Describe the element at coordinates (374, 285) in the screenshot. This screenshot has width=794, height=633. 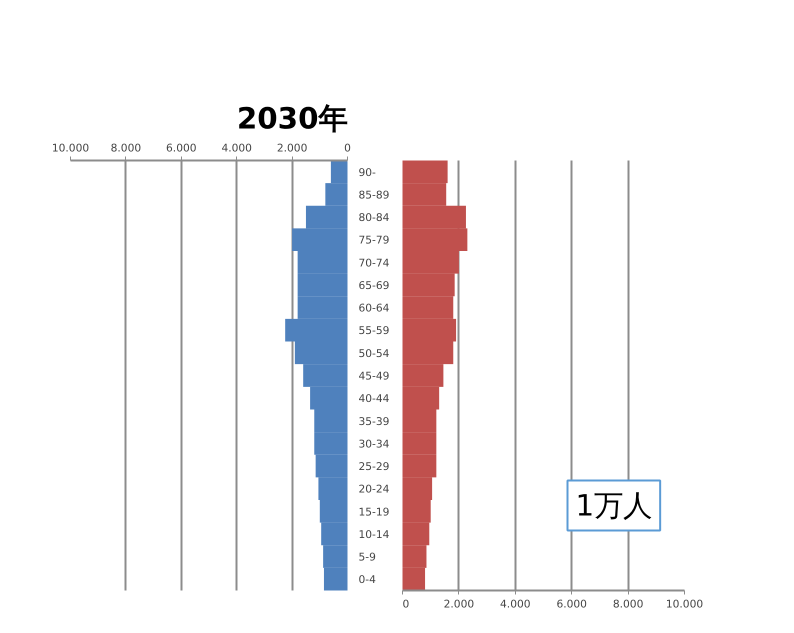
I see `y-tick-label: 65-69` at that location.